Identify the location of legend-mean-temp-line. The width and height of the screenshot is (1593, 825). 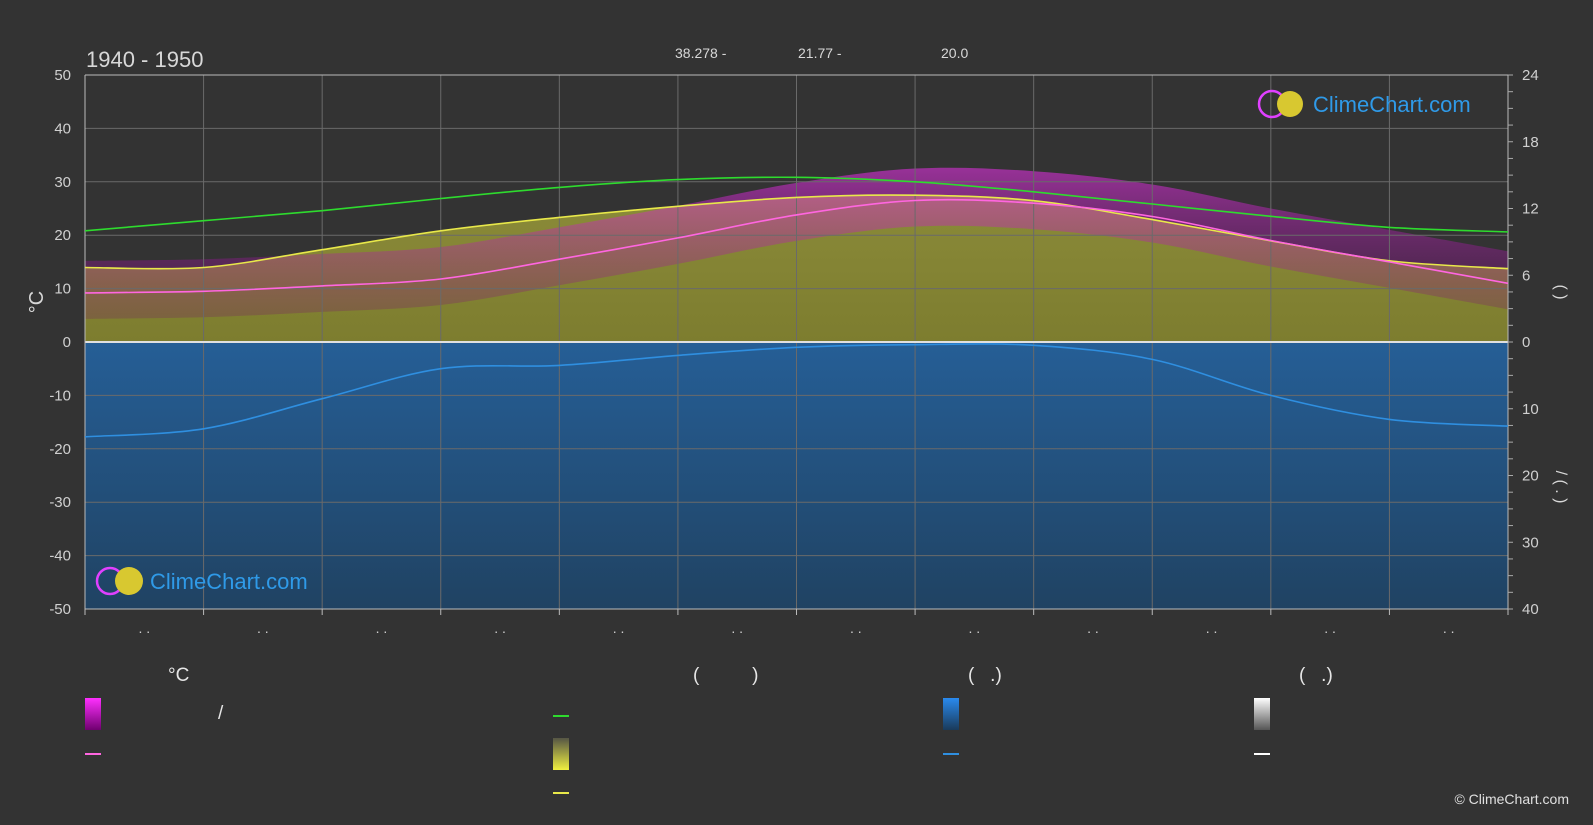
(93, 754).